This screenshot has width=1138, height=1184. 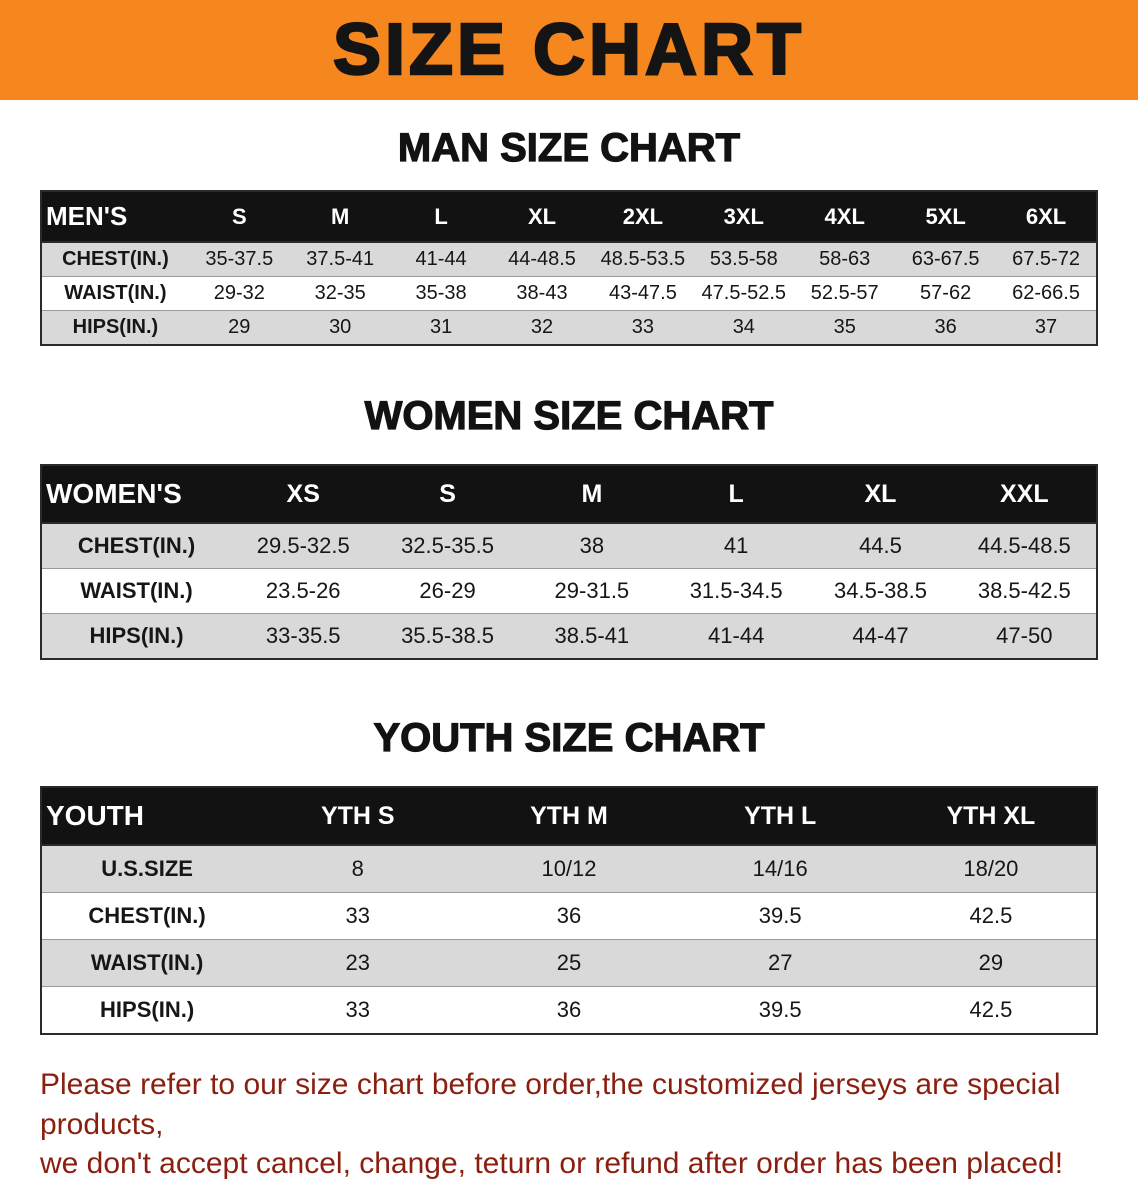 What do you see at coordinates (87, 216) in the screenshot?
I see `men-table-title-cell: MEN'S` at bounding box center [87, 216].